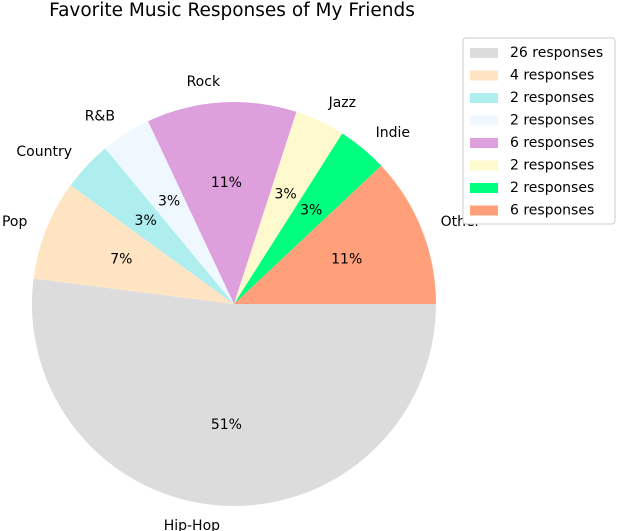 The height and width of the screenshot is (531, 619). I want to click on pie-slice-country, so click(152, 226).